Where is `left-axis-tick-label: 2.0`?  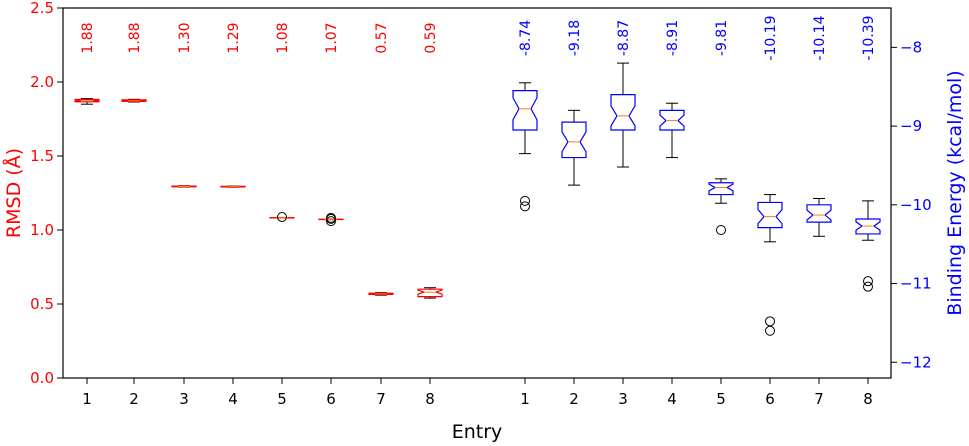 left-axis-tick-label: 2.0 is located at coordinates (42, 82).